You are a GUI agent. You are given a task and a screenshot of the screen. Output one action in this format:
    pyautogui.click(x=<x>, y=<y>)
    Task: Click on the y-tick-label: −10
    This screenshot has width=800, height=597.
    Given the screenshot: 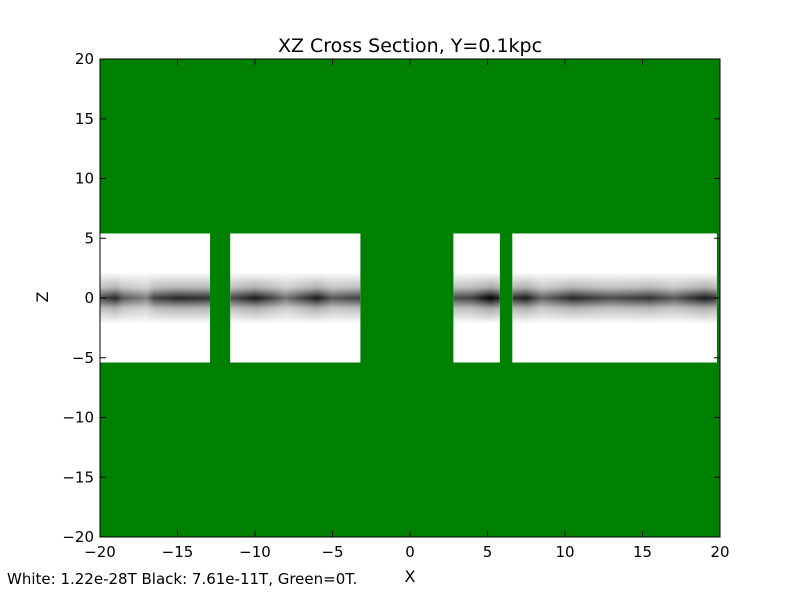 What is the action you would take?
    pyautogui.click(x=78, y=418)
    